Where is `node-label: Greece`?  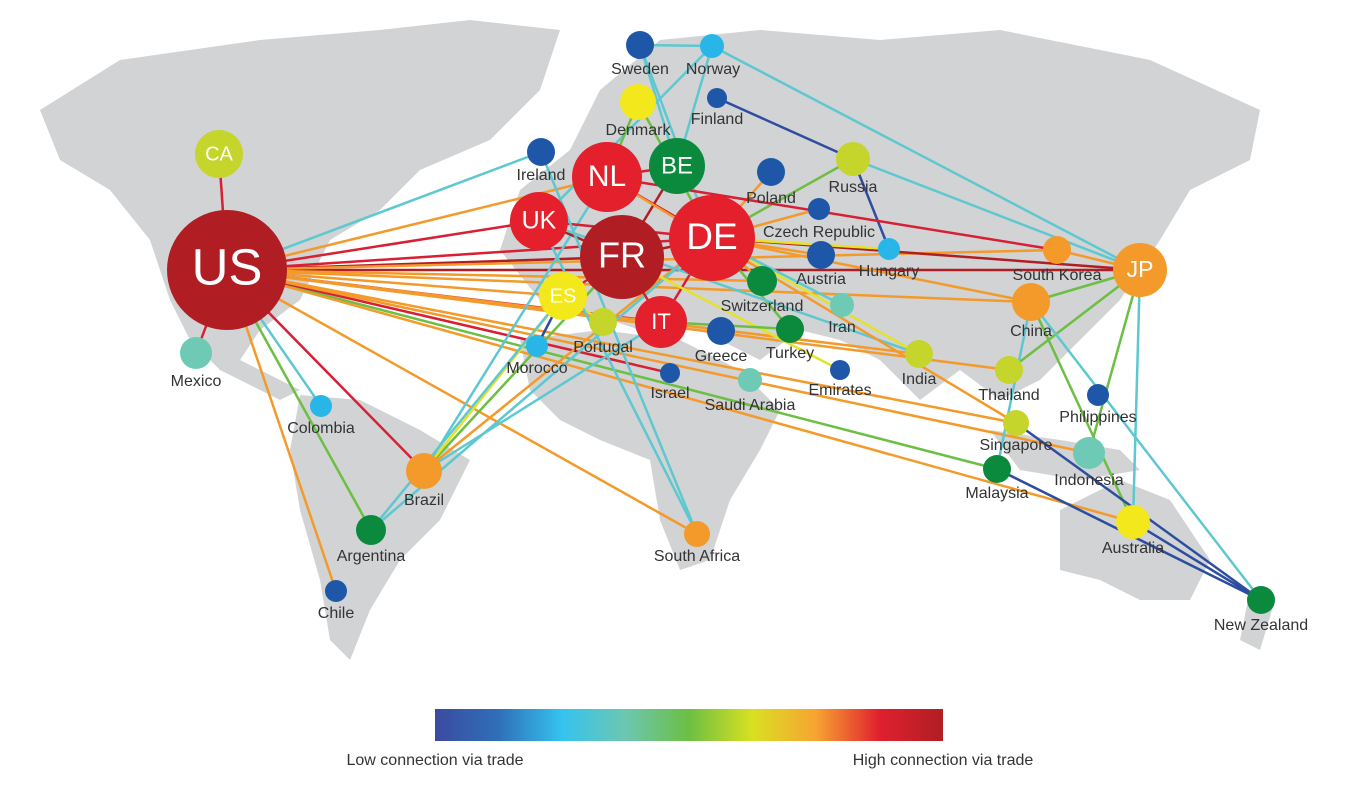 node-label: Greece is located at coordinates (721, 356).